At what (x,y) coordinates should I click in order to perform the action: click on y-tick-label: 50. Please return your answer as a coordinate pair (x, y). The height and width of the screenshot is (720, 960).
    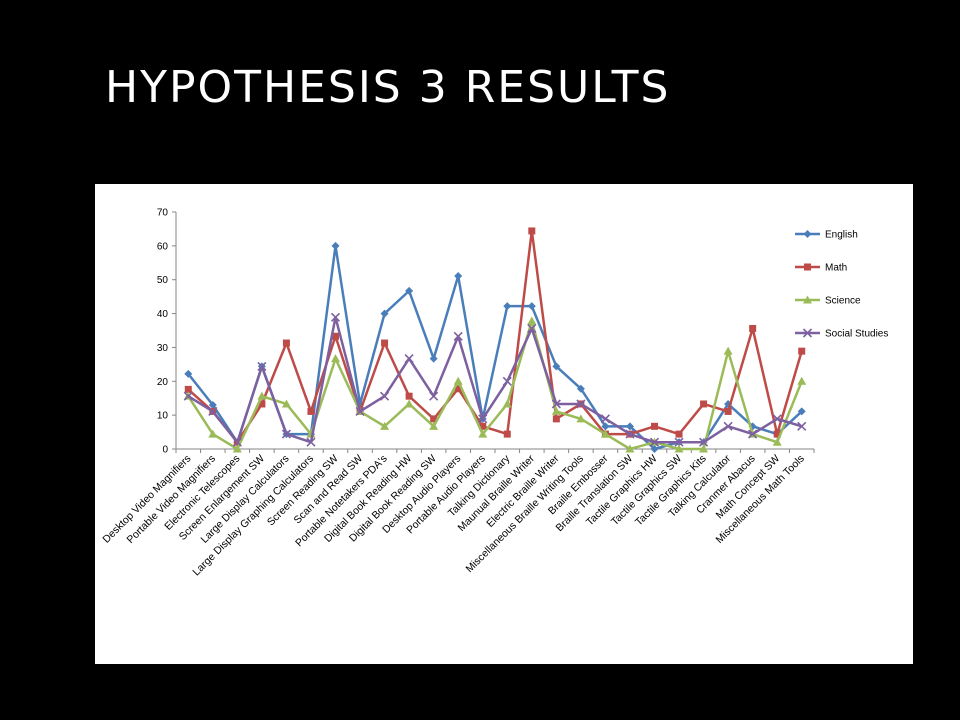
    Looking at the image, I should click on (163, 280).